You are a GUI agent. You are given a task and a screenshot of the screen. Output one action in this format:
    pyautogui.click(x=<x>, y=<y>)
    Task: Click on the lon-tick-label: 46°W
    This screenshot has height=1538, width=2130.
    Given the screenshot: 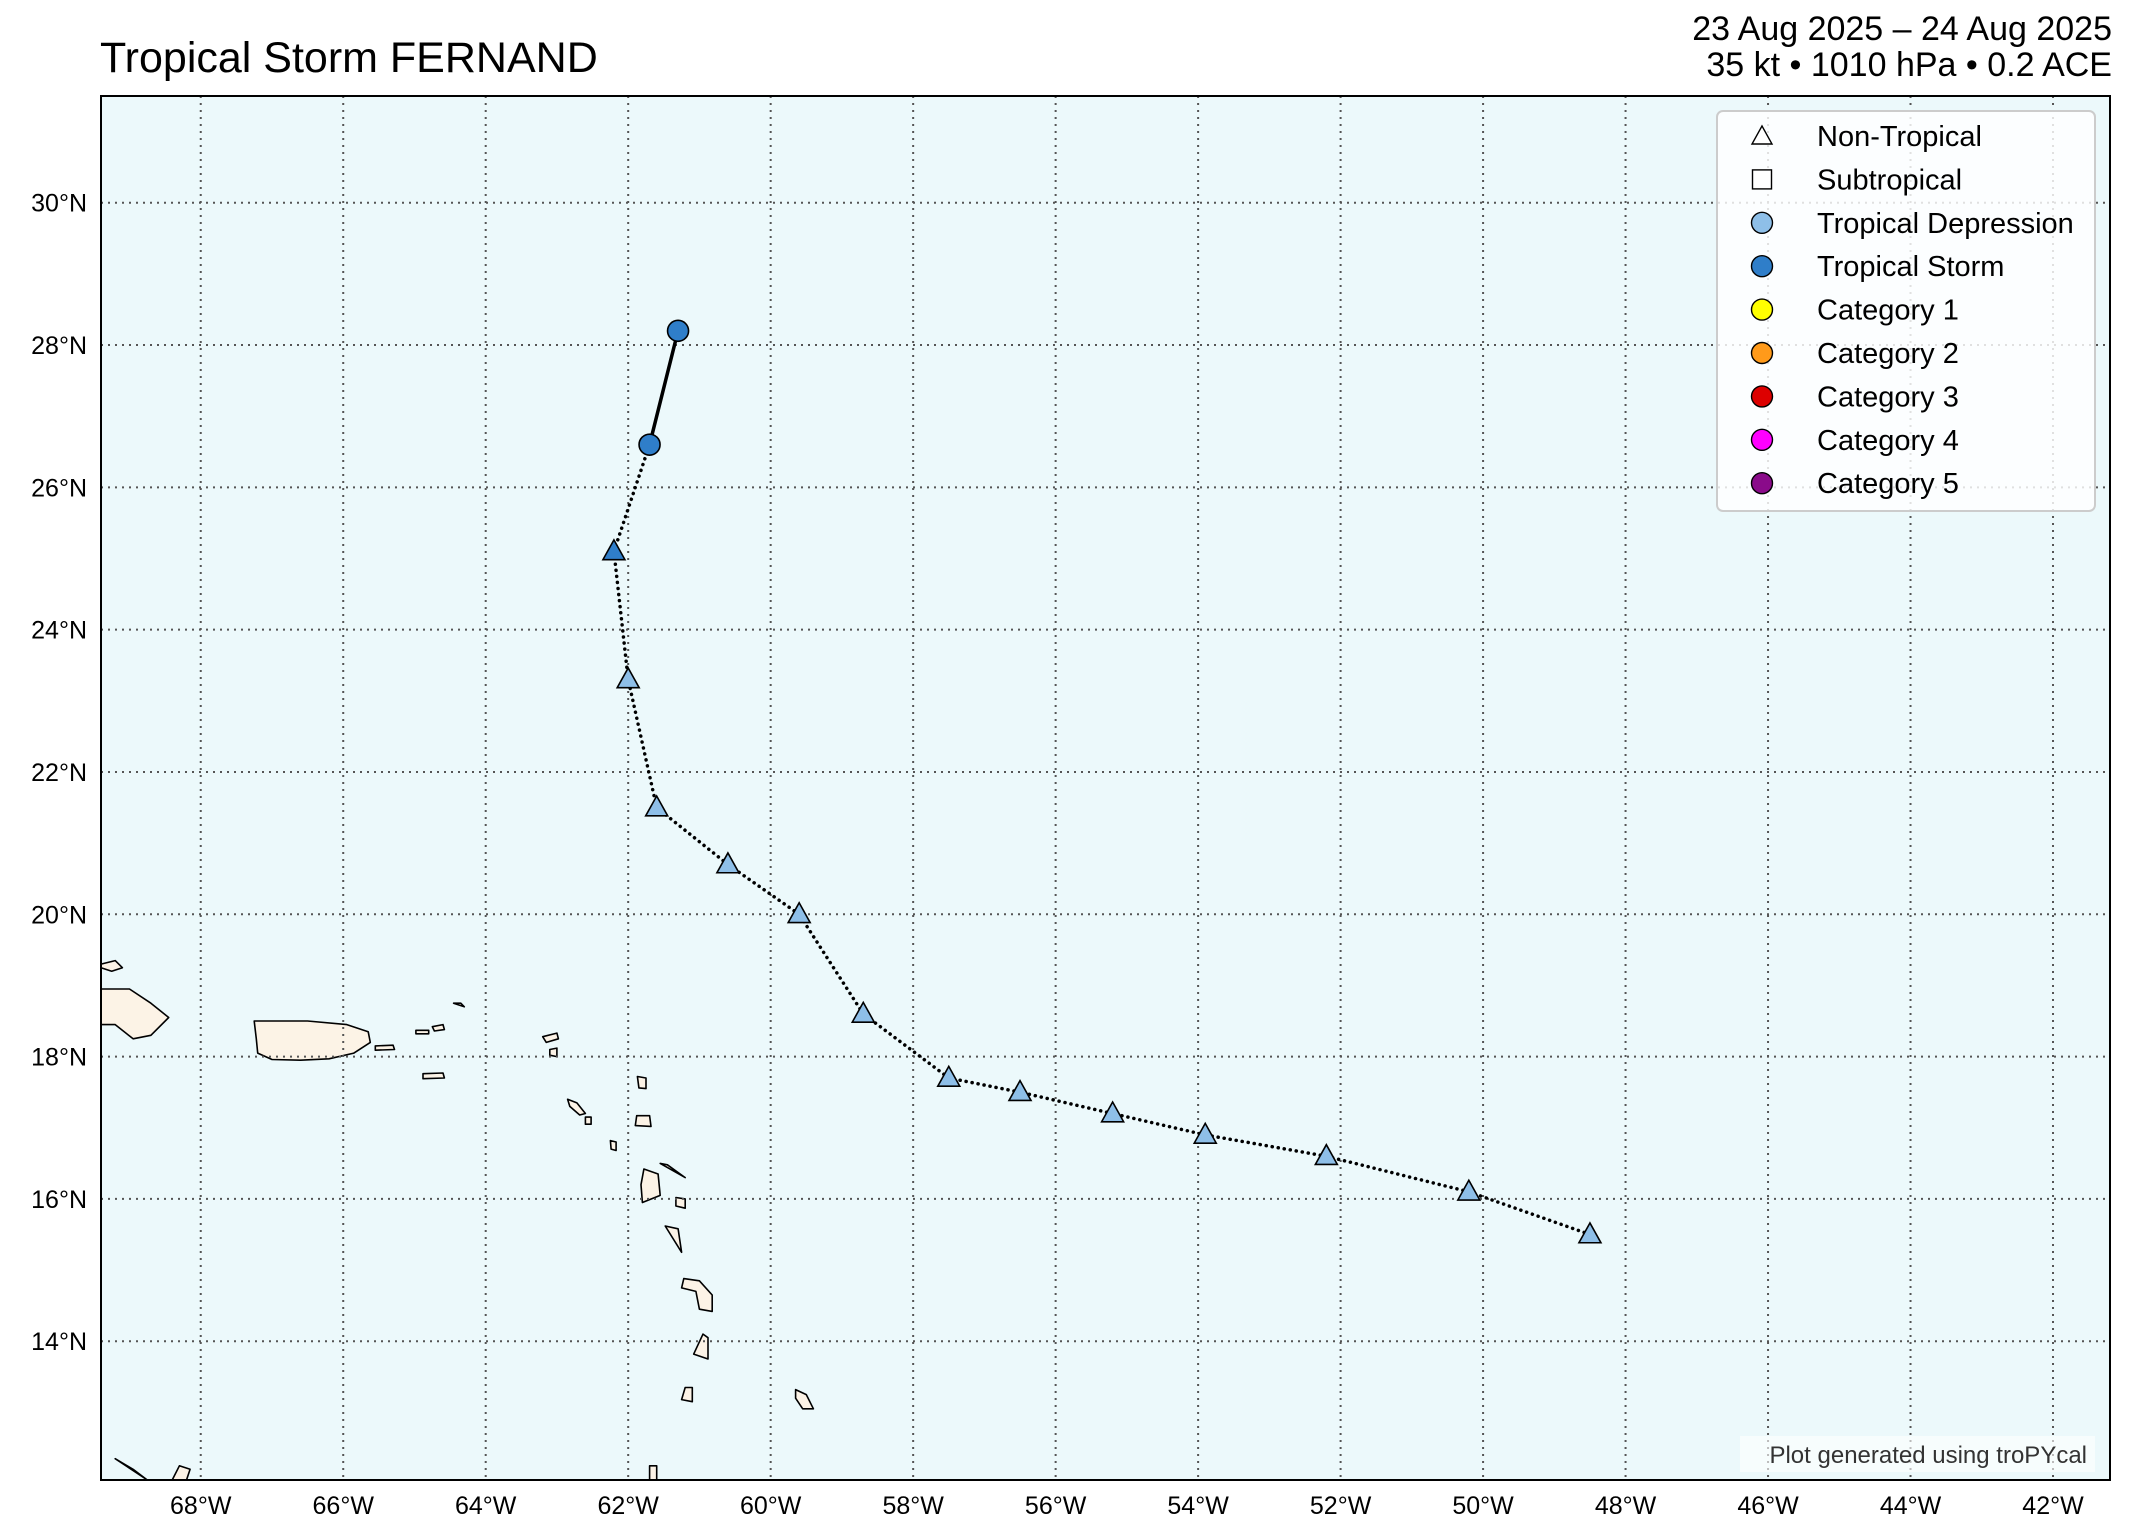 What is the action you would take?
    pyautogui.click(x=1768, y=1506)
    